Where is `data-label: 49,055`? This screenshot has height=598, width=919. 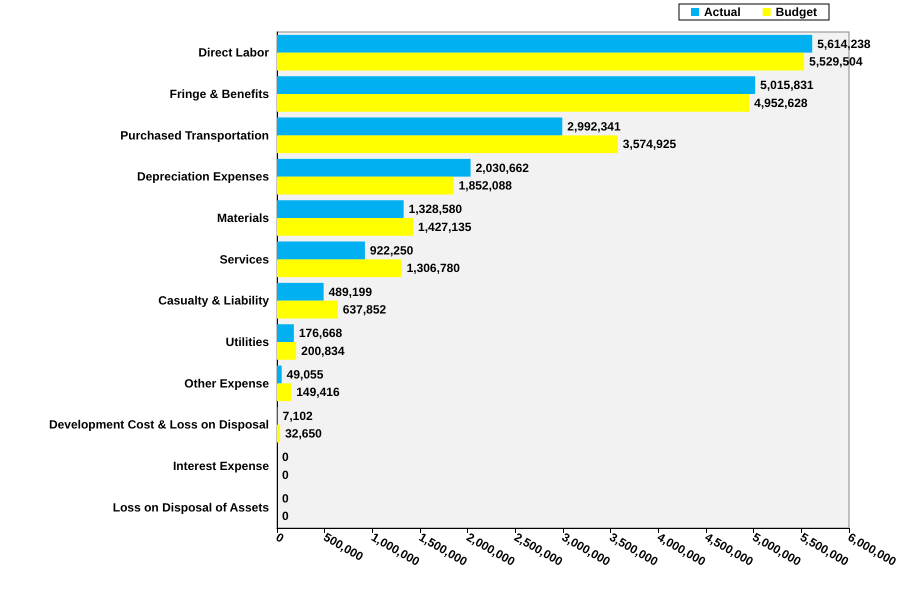 data-label: 49,055 is located at coordinates (305, 374).